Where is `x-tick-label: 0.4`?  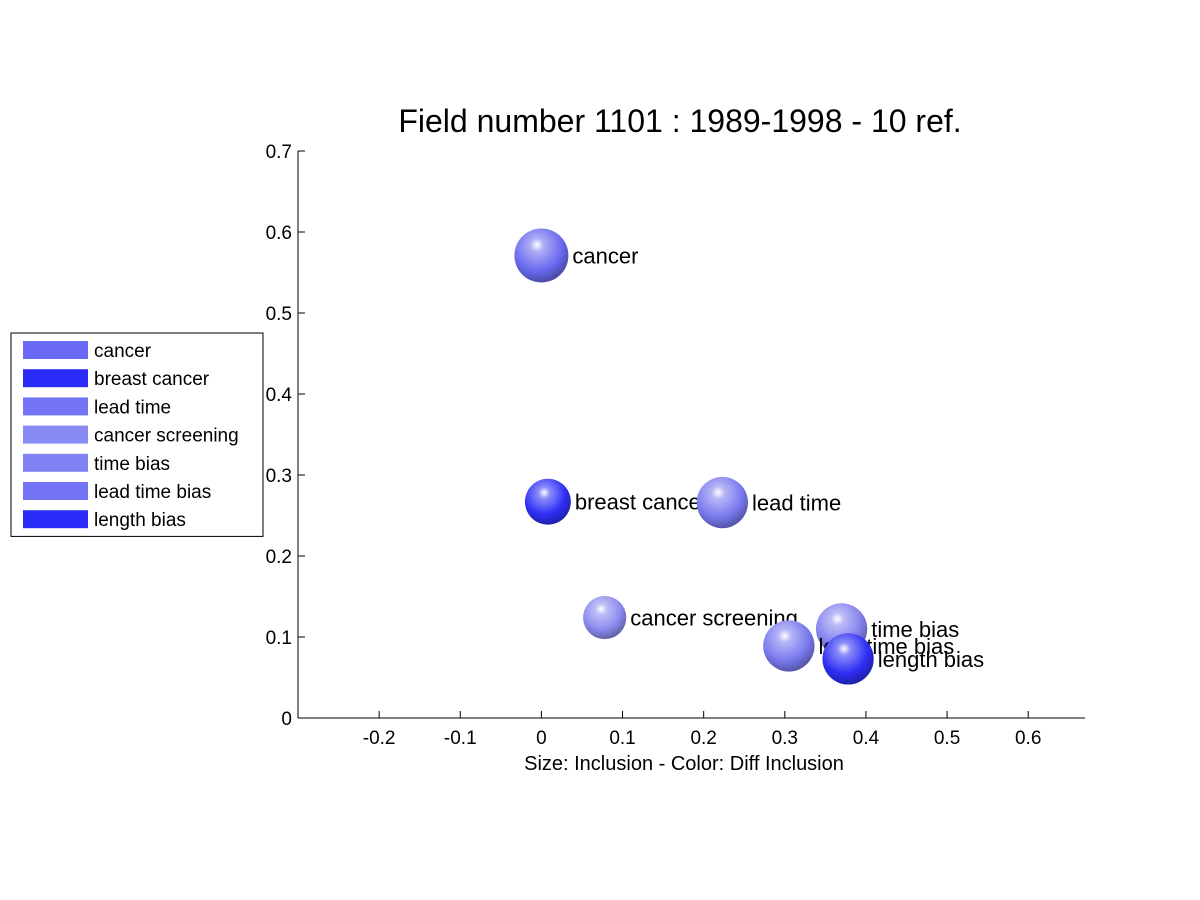
x-tick-label: 0.4 is located at coordinates (866, 738).